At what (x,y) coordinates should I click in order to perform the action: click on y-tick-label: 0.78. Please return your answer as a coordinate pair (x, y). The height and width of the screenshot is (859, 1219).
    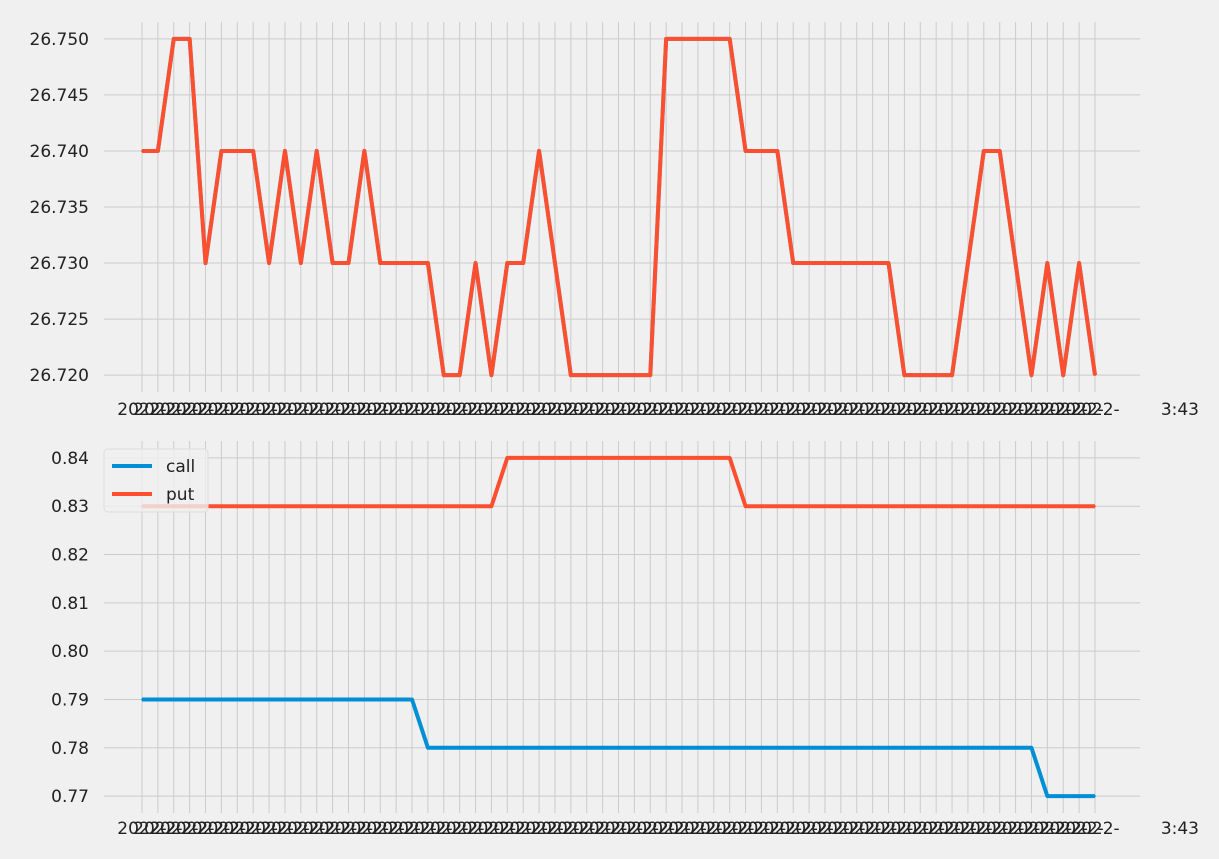
    Looking at the image, I should click on (70, 749).